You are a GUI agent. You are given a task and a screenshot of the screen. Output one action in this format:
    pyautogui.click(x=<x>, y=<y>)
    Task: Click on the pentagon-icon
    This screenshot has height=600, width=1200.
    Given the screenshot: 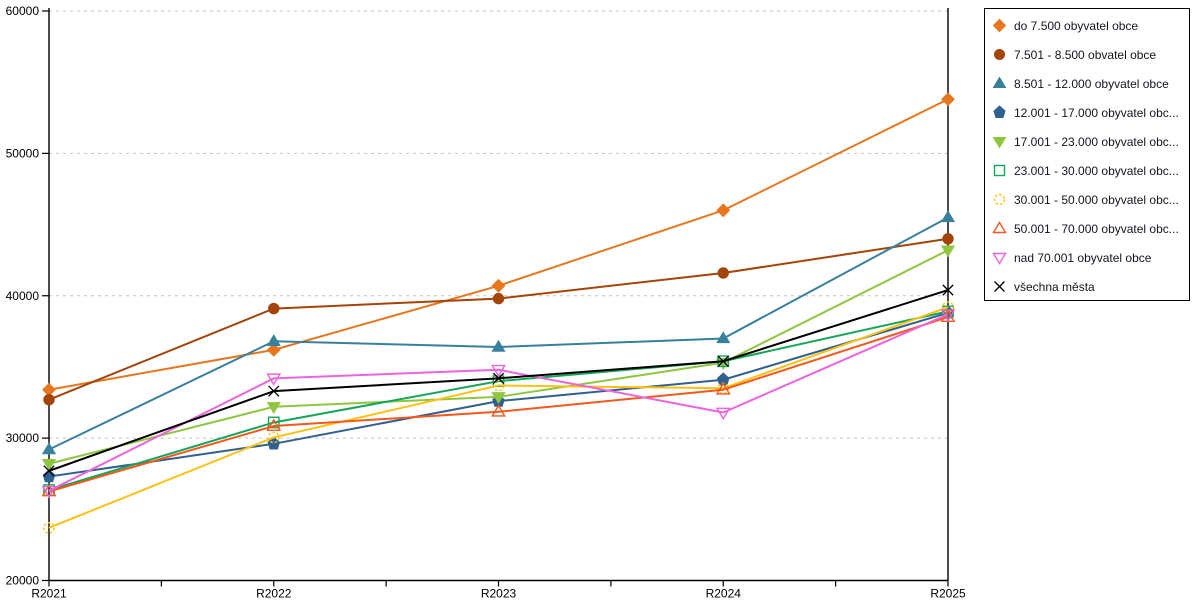 What is the action you would take?
    pyautogui.click(x=999, y=111)
    